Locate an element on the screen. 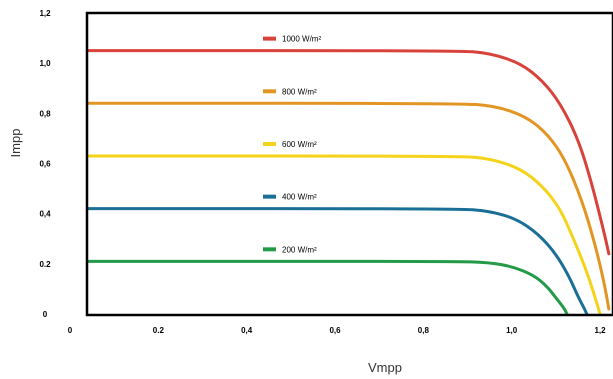 This screenshot has width=613, height=379. y-tick-label: 0.2 is located at coordinates (45, 264).